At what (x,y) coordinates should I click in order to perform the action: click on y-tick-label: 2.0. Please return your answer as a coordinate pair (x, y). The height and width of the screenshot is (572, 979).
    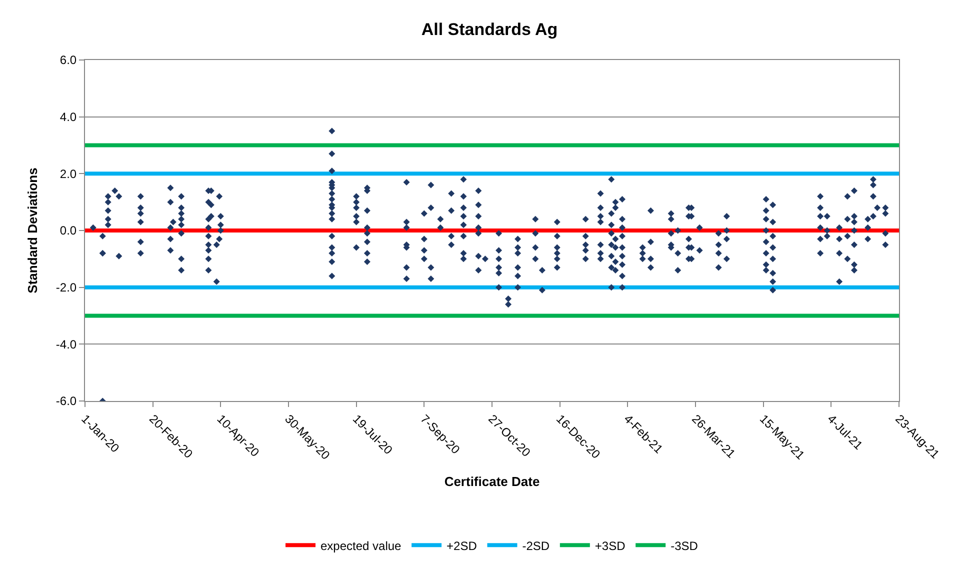
    Looking at the image, I should click on (68, 173).